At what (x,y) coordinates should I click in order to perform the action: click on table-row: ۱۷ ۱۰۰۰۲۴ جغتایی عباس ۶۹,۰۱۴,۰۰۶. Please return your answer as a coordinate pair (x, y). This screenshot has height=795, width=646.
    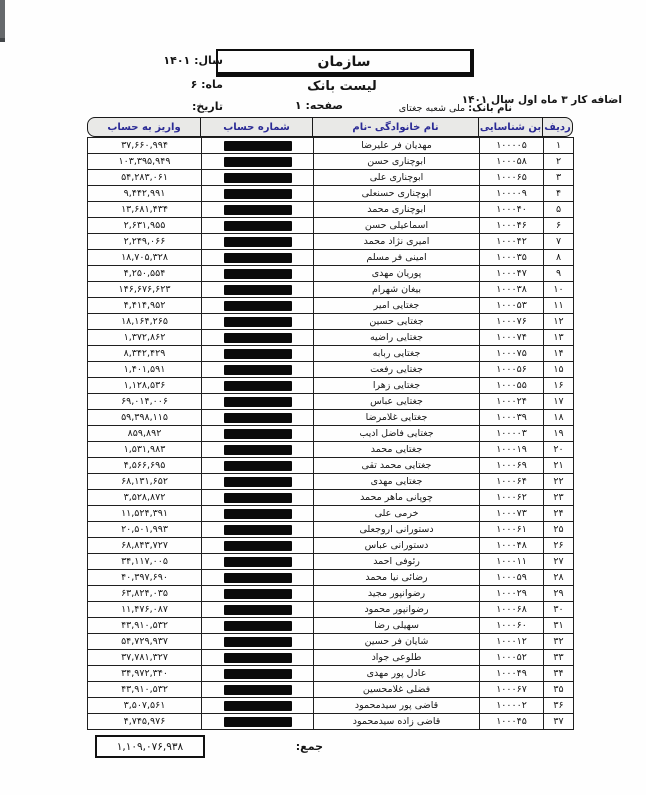
    Looking at the image, I should click on (330, 401).